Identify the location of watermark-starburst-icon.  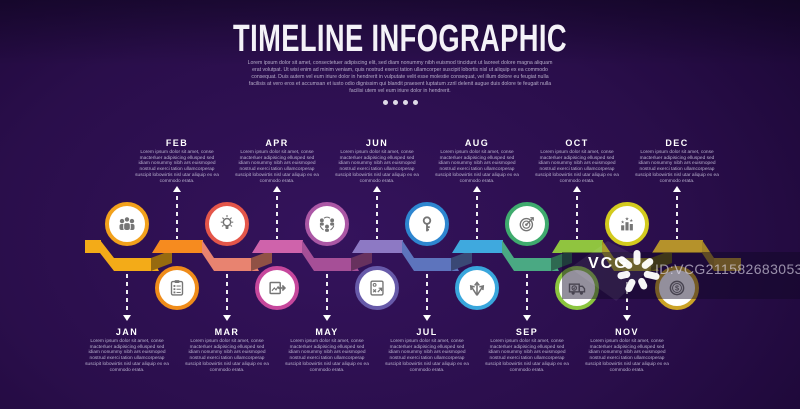
(638, 271).